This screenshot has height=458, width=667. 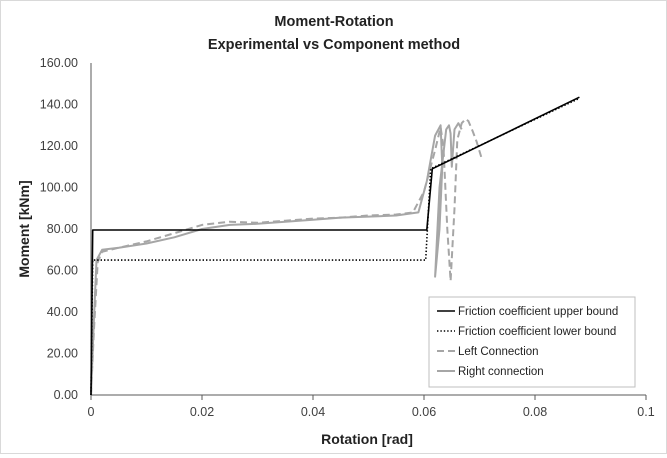 What do you see at coordinates (62, 312) in the screenshot?
I see `y-tick-label: 40.00` at bounding box center [62, 312].